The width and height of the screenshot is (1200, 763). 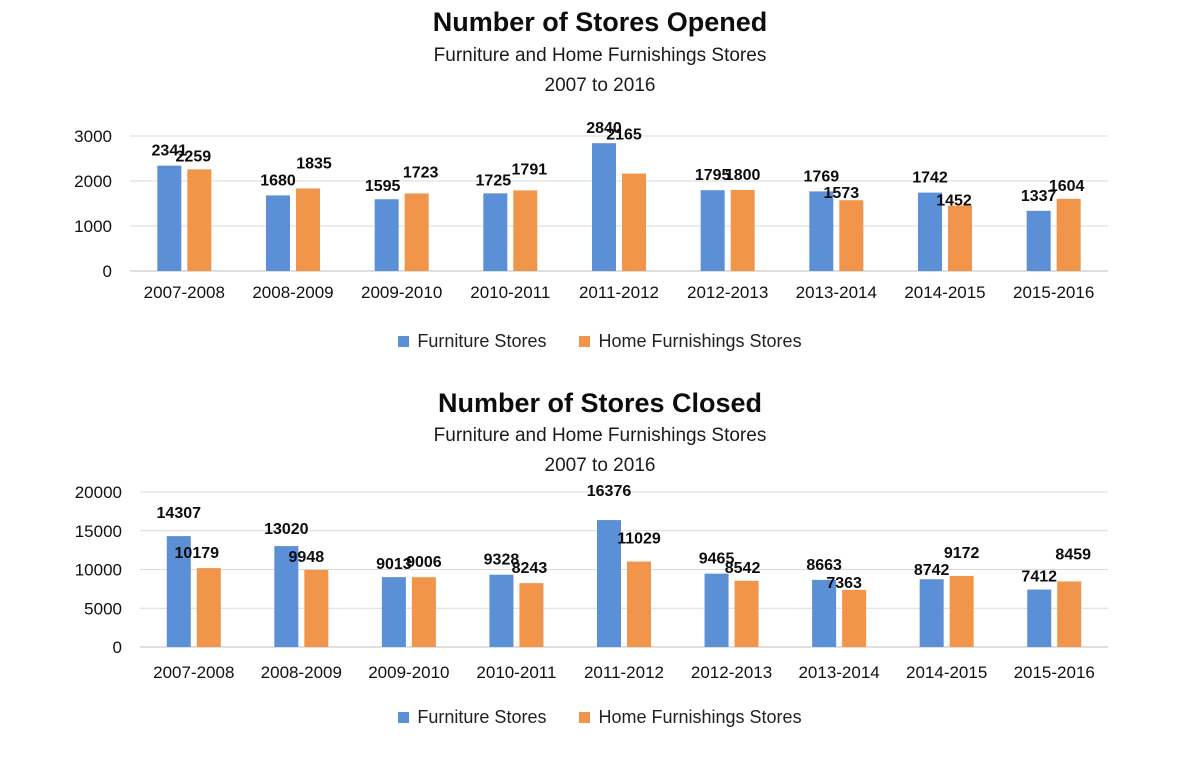 What do you see at coordinates (193, 672) in the screenshot?
I see `x-tick-label: 2007-2008` at bounding box center [193, 672].